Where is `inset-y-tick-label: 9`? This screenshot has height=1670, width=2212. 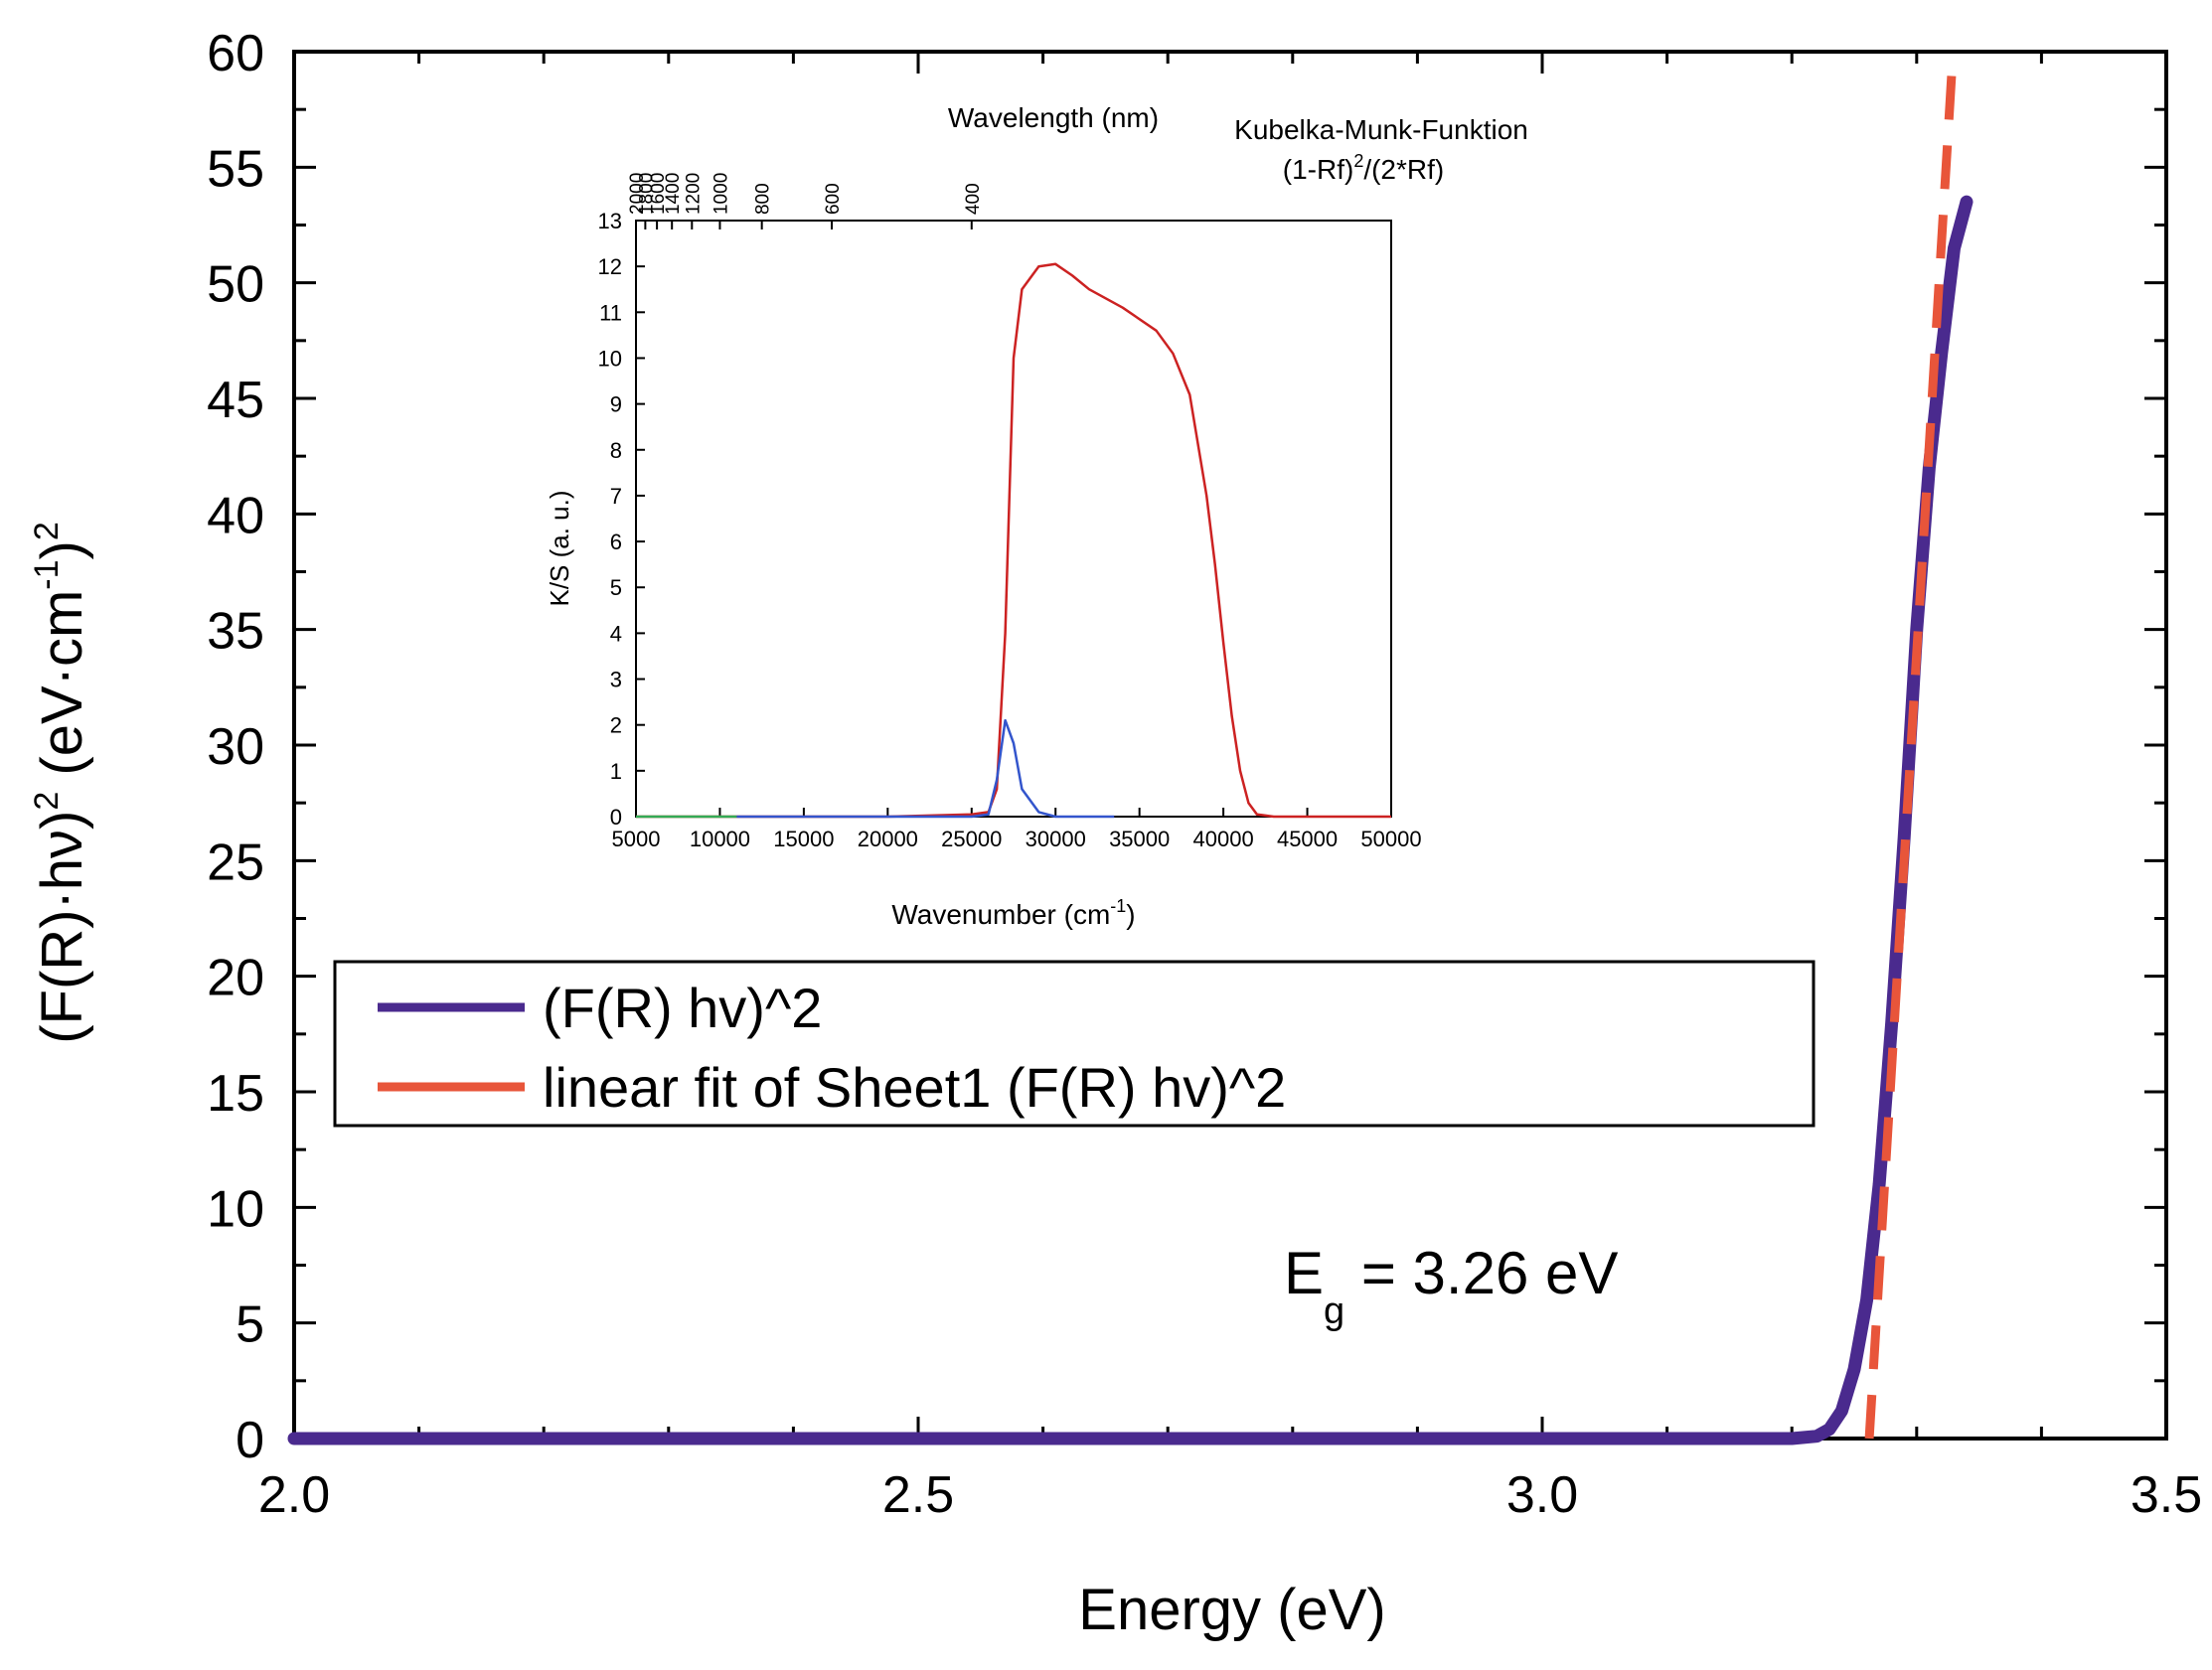 inset-y-tick-label: 9 is located at coordinates (616, 405).